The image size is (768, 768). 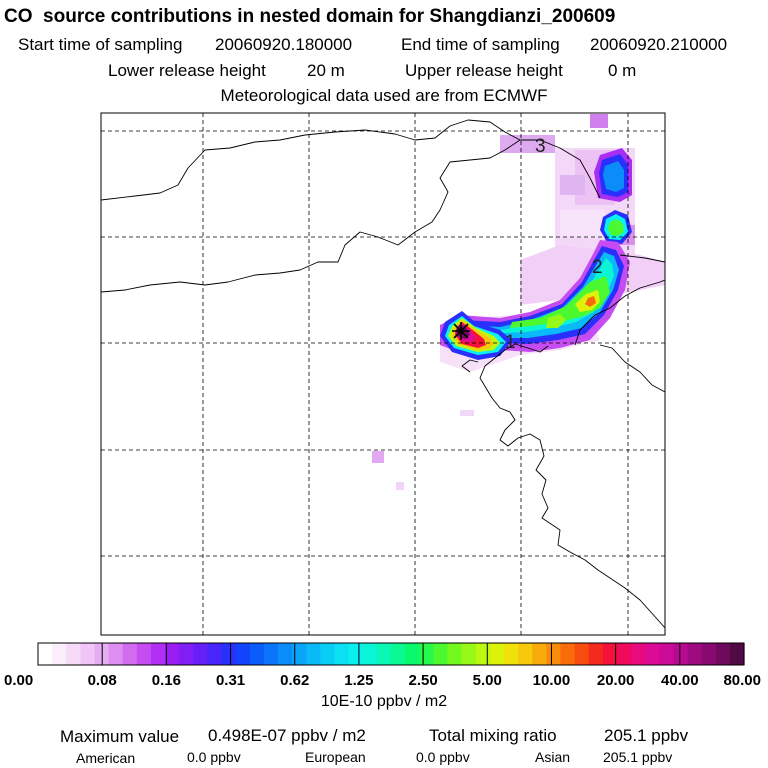 I want to click on lower-height-label: Lower release height, so click(x=187, y=70).